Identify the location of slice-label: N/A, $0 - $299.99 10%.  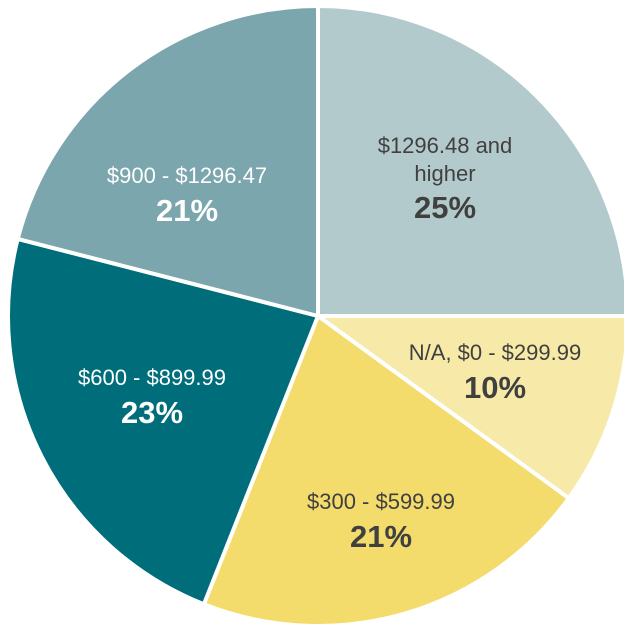
(494, 373).